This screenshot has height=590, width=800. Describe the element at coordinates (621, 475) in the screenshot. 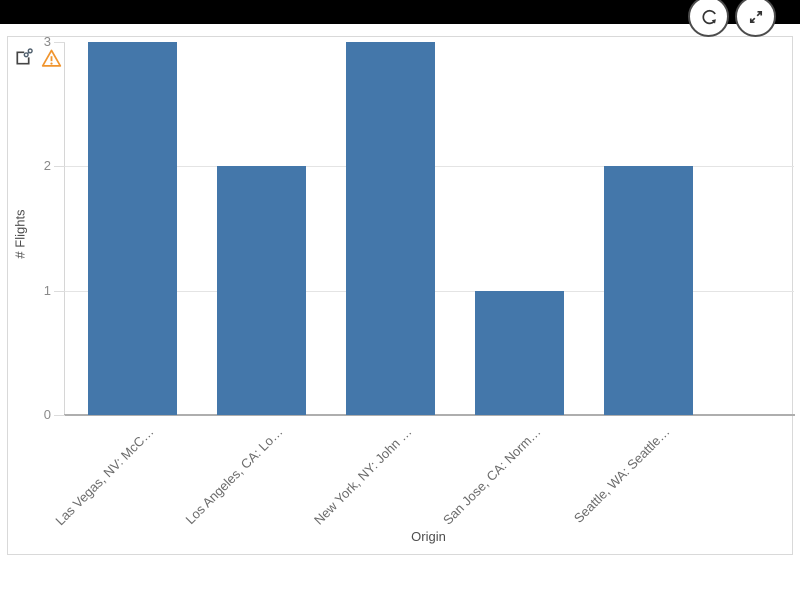

I see `x-category-label: Seattle, WA` at that location.